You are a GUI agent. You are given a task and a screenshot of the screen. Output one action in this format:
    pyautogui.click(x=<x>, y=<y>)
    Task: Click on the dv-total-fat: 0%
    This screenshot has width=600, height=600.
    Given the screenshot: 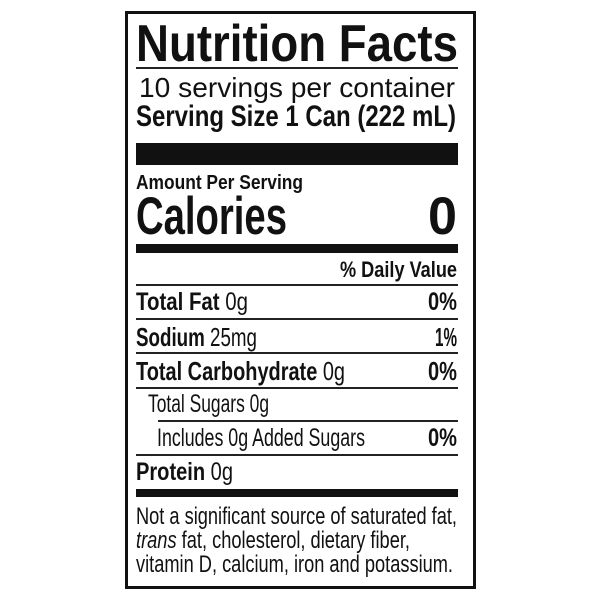 What is the action you would take?
    pyautogui.click(x=442, y=302)
    